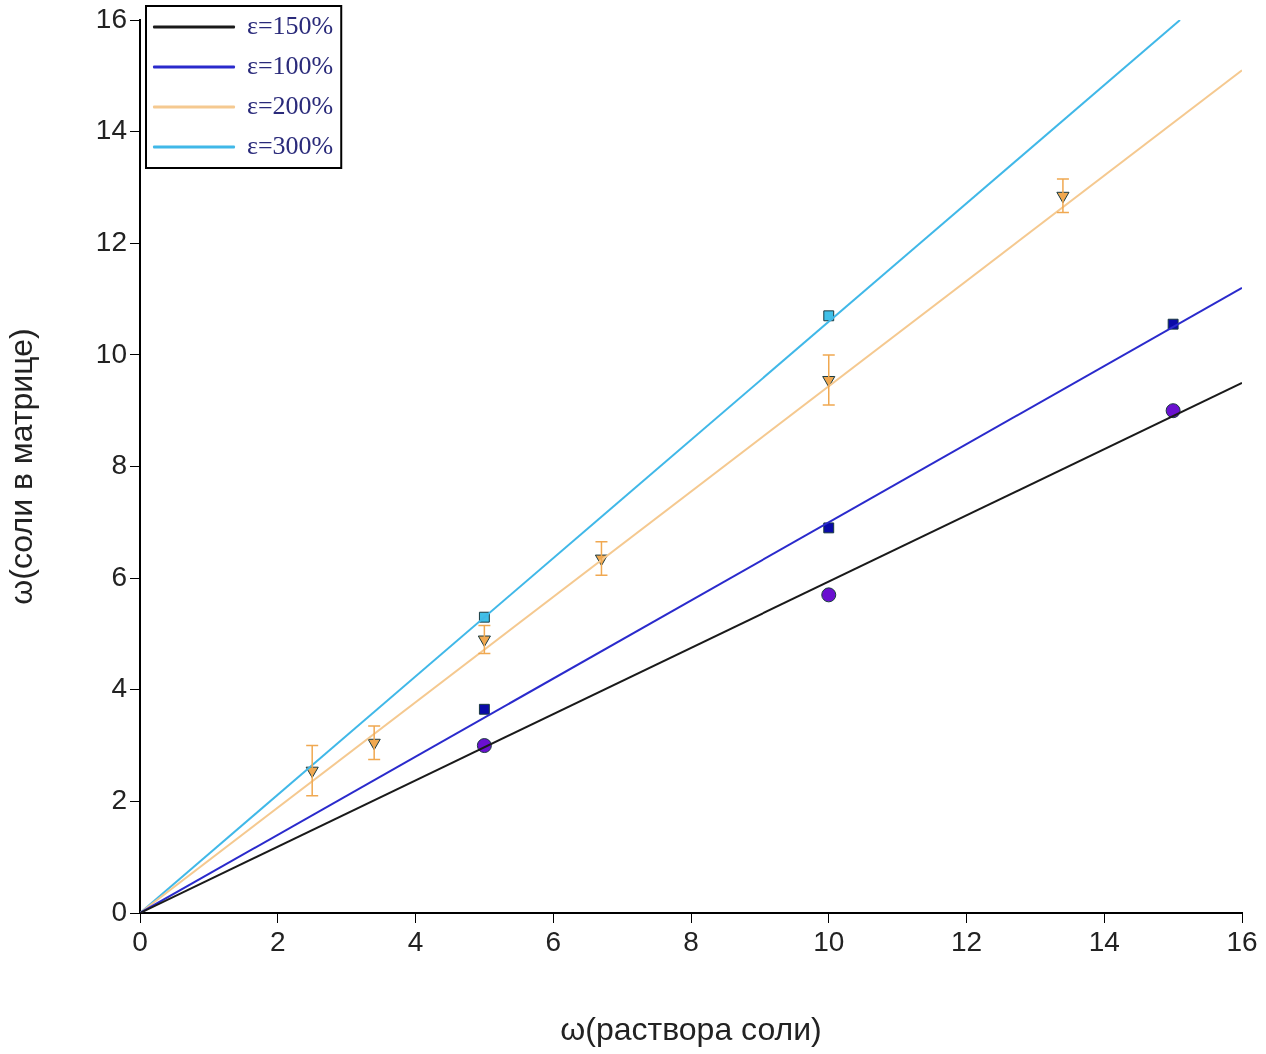 This screenshot has width=1266, height=1054. Describe the element at coordinates (691, 1028) in the screenshot. I see `x-axis-title: ω(раствора соли)` at that location.